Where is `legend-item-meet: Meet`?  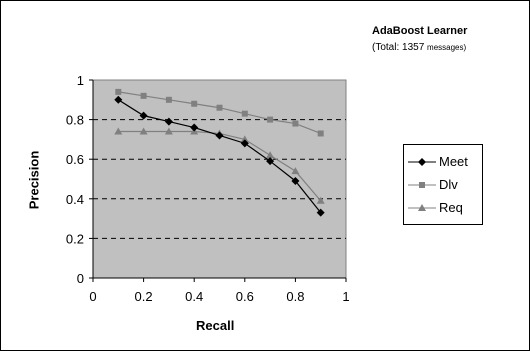 legend-item-meet: Meet is located at coordinates (443, 162).